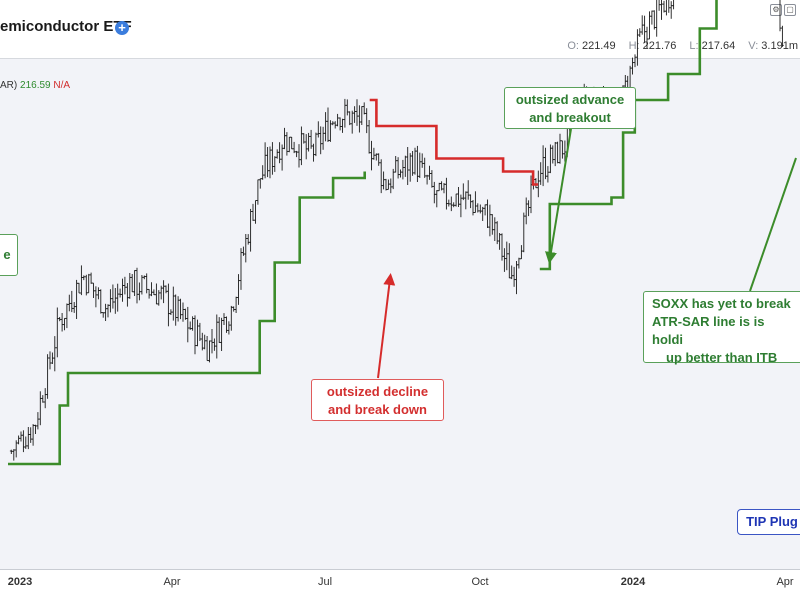  What do you see at coordinates (768, 522) in the screenshot?
I see `tip-plugin-badge: TIP Plug` at bounding box center [768, 522].